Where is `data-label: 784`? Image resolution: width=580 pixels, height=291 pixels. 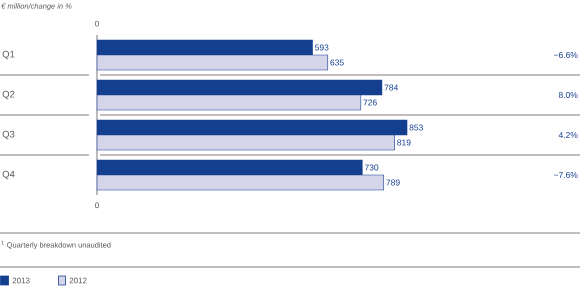 data-label: 784 is located at coordinates (391, 87).